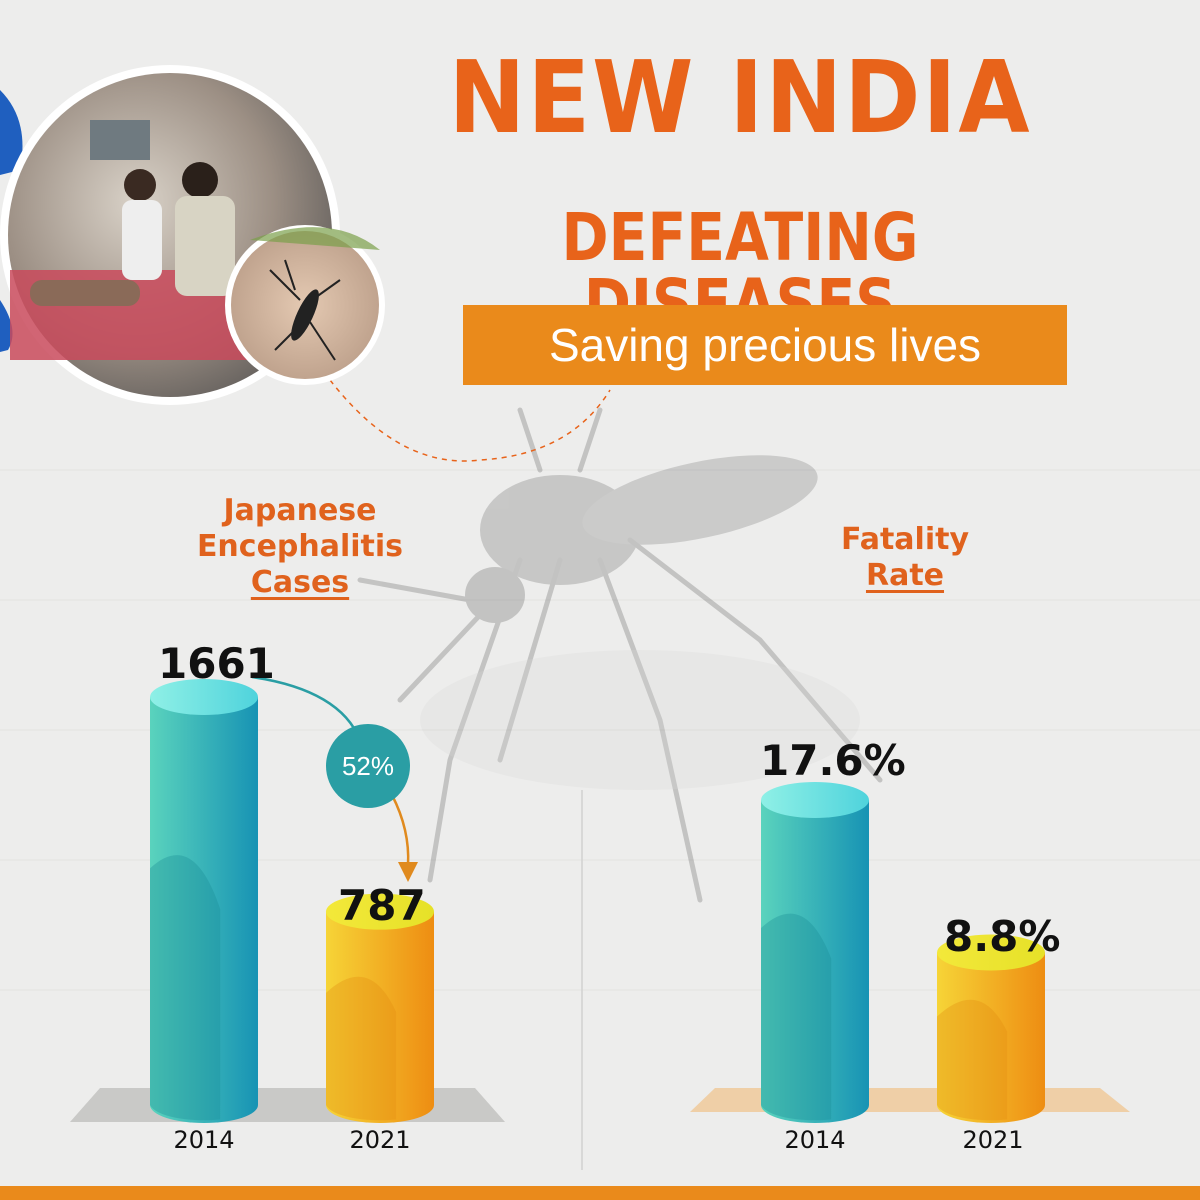 This screenshot has height=1200, width=1200. What do you see at coordinates (300, 510) in the screenshot?
I see `chart1-title-line1: Japanese` at bounding box center [300, 510].